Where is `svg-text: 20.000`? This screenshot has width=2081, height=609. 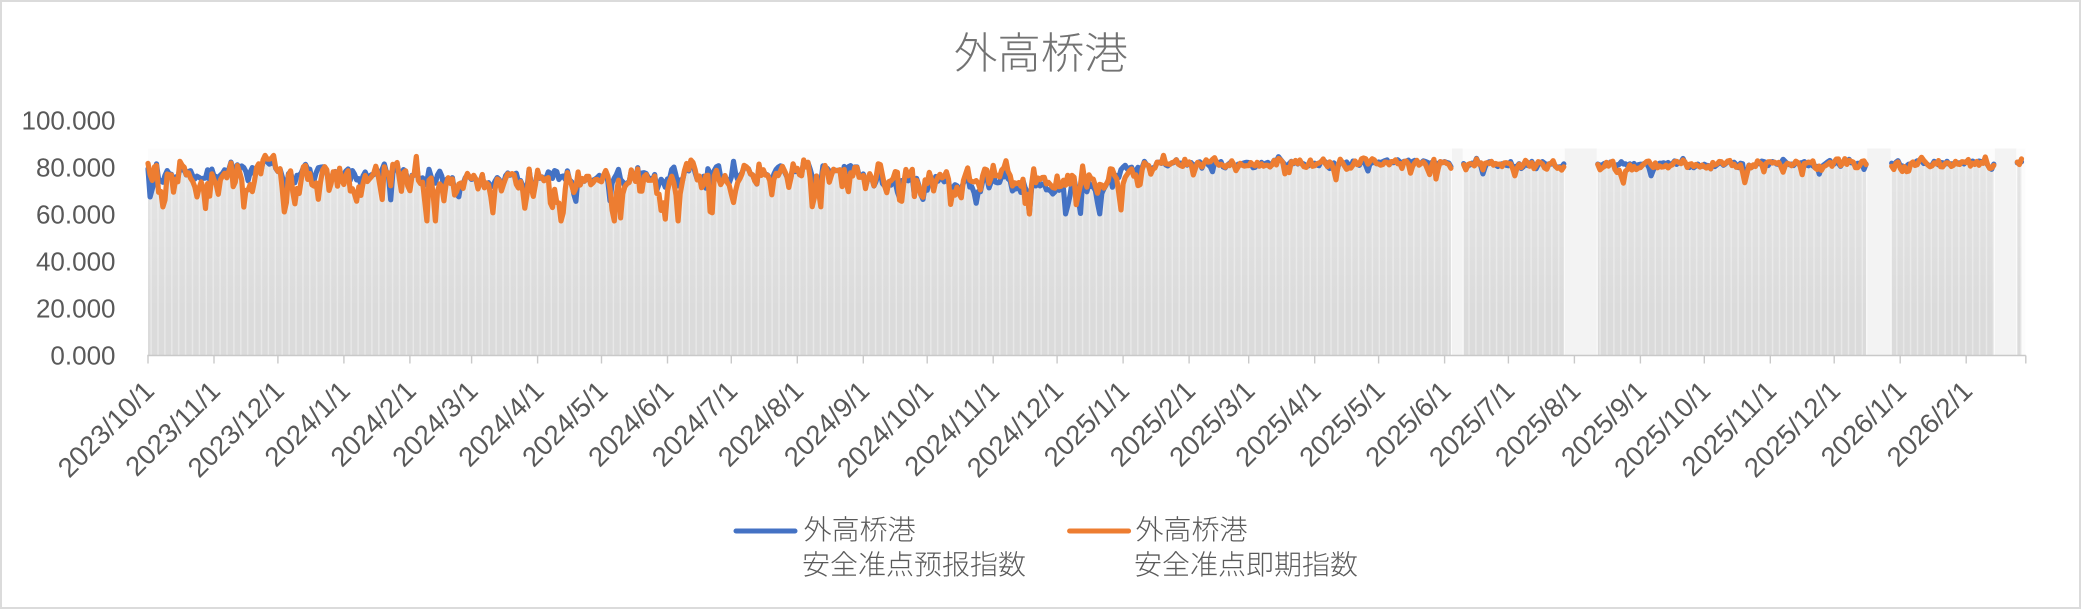
svg-text: 20.000 is located at coordinates (76, 309).